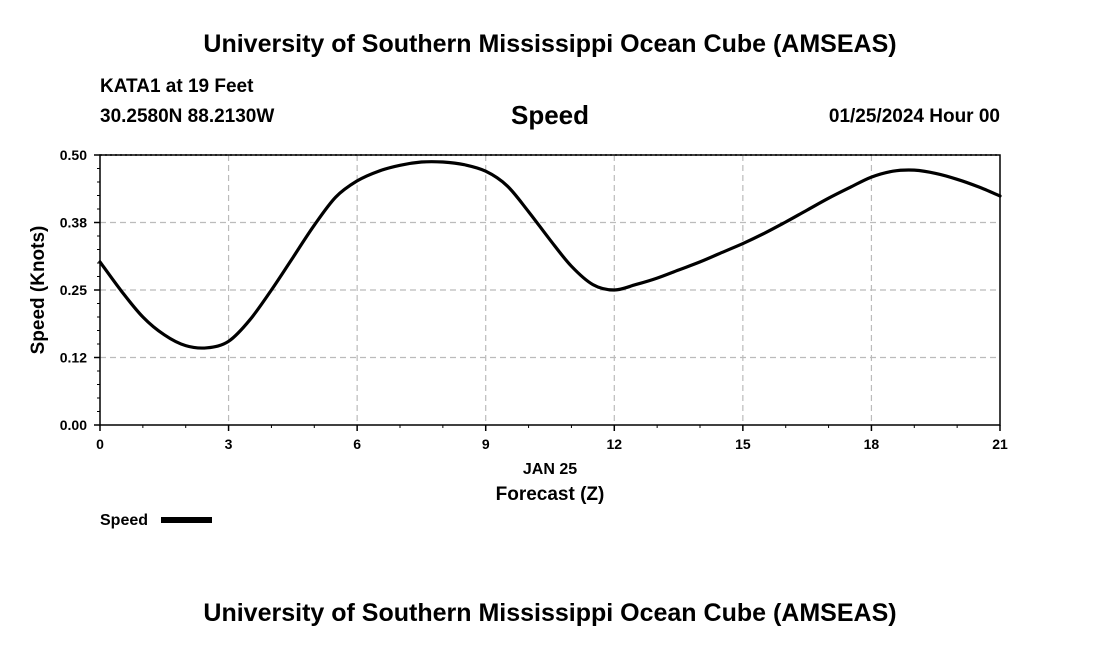  What do you see at coordinates (187, 116) in the screenshot?
I see `coordinates-label: 30.2580N 88.2130W` at bounding box center [187, 116].